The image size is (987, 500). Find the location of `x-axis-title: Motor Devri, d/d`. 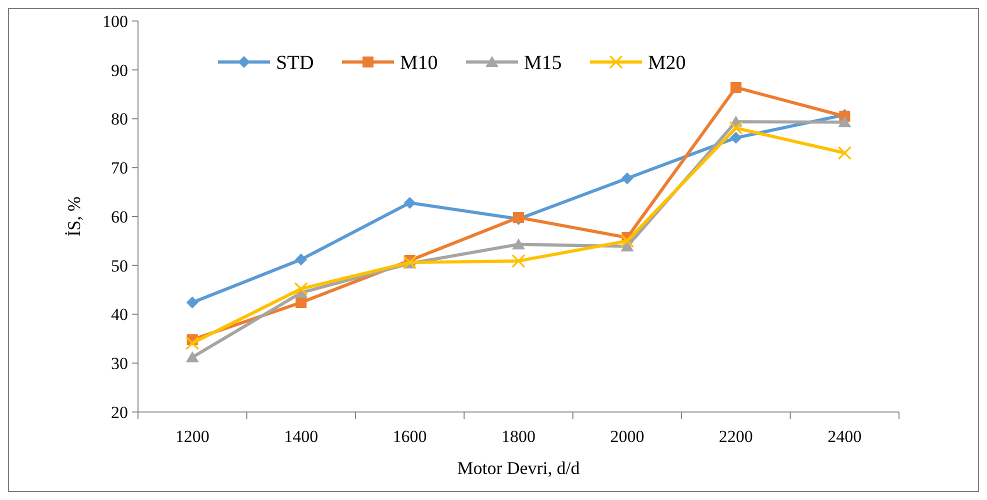

x-axis-title: Motor Devri, d/d is located at coordinates (518, 468).